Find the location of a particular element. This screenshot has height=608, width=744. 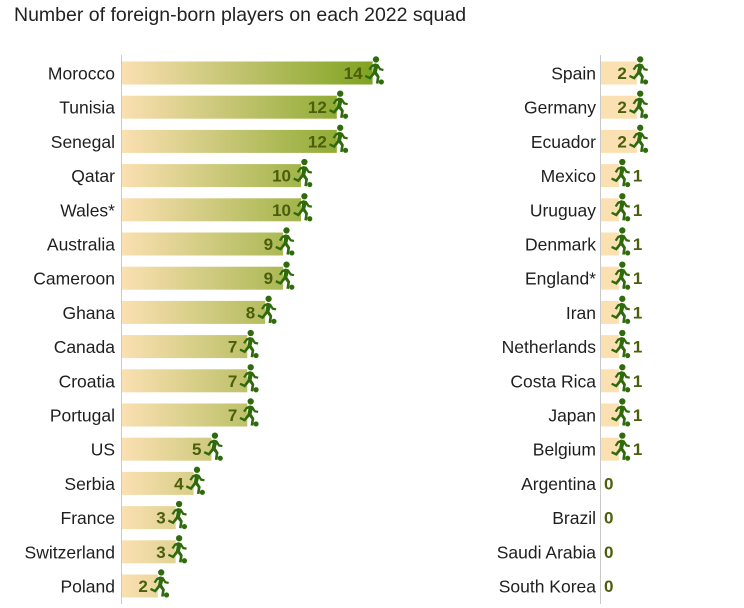

right-value-label-netherlands: 1 is located at coordinates (637, 347).